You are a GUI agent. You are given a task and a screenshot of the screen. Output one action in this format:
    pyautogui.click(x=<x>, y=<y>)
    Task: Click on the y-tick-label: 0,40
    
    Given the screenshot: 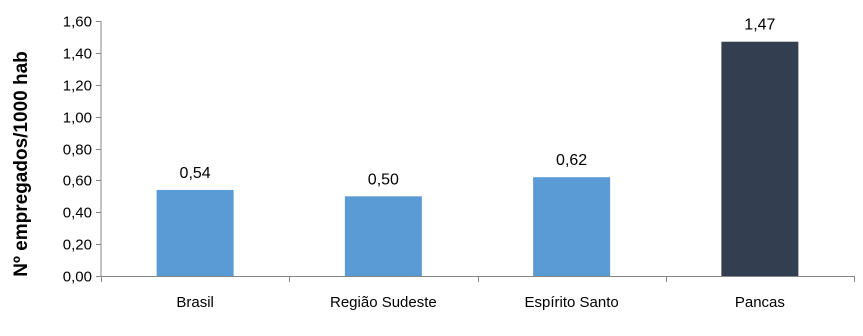 What is the action you would take?
    pyautogui.click(x=77, y=213)
    